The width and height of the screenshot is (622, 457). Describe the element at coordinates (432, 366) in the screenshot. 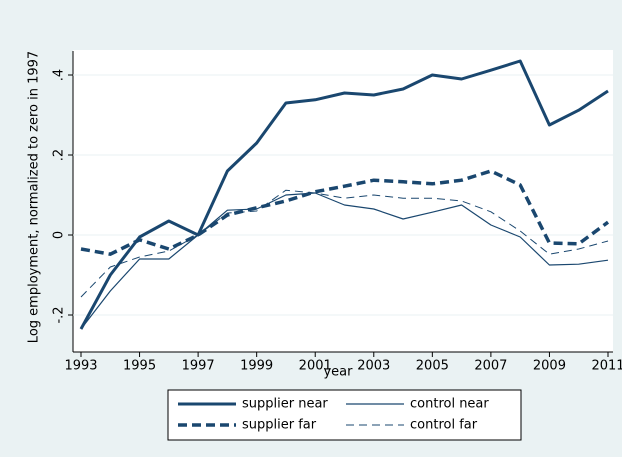

I see `x-tick-label: 2005` at that location.